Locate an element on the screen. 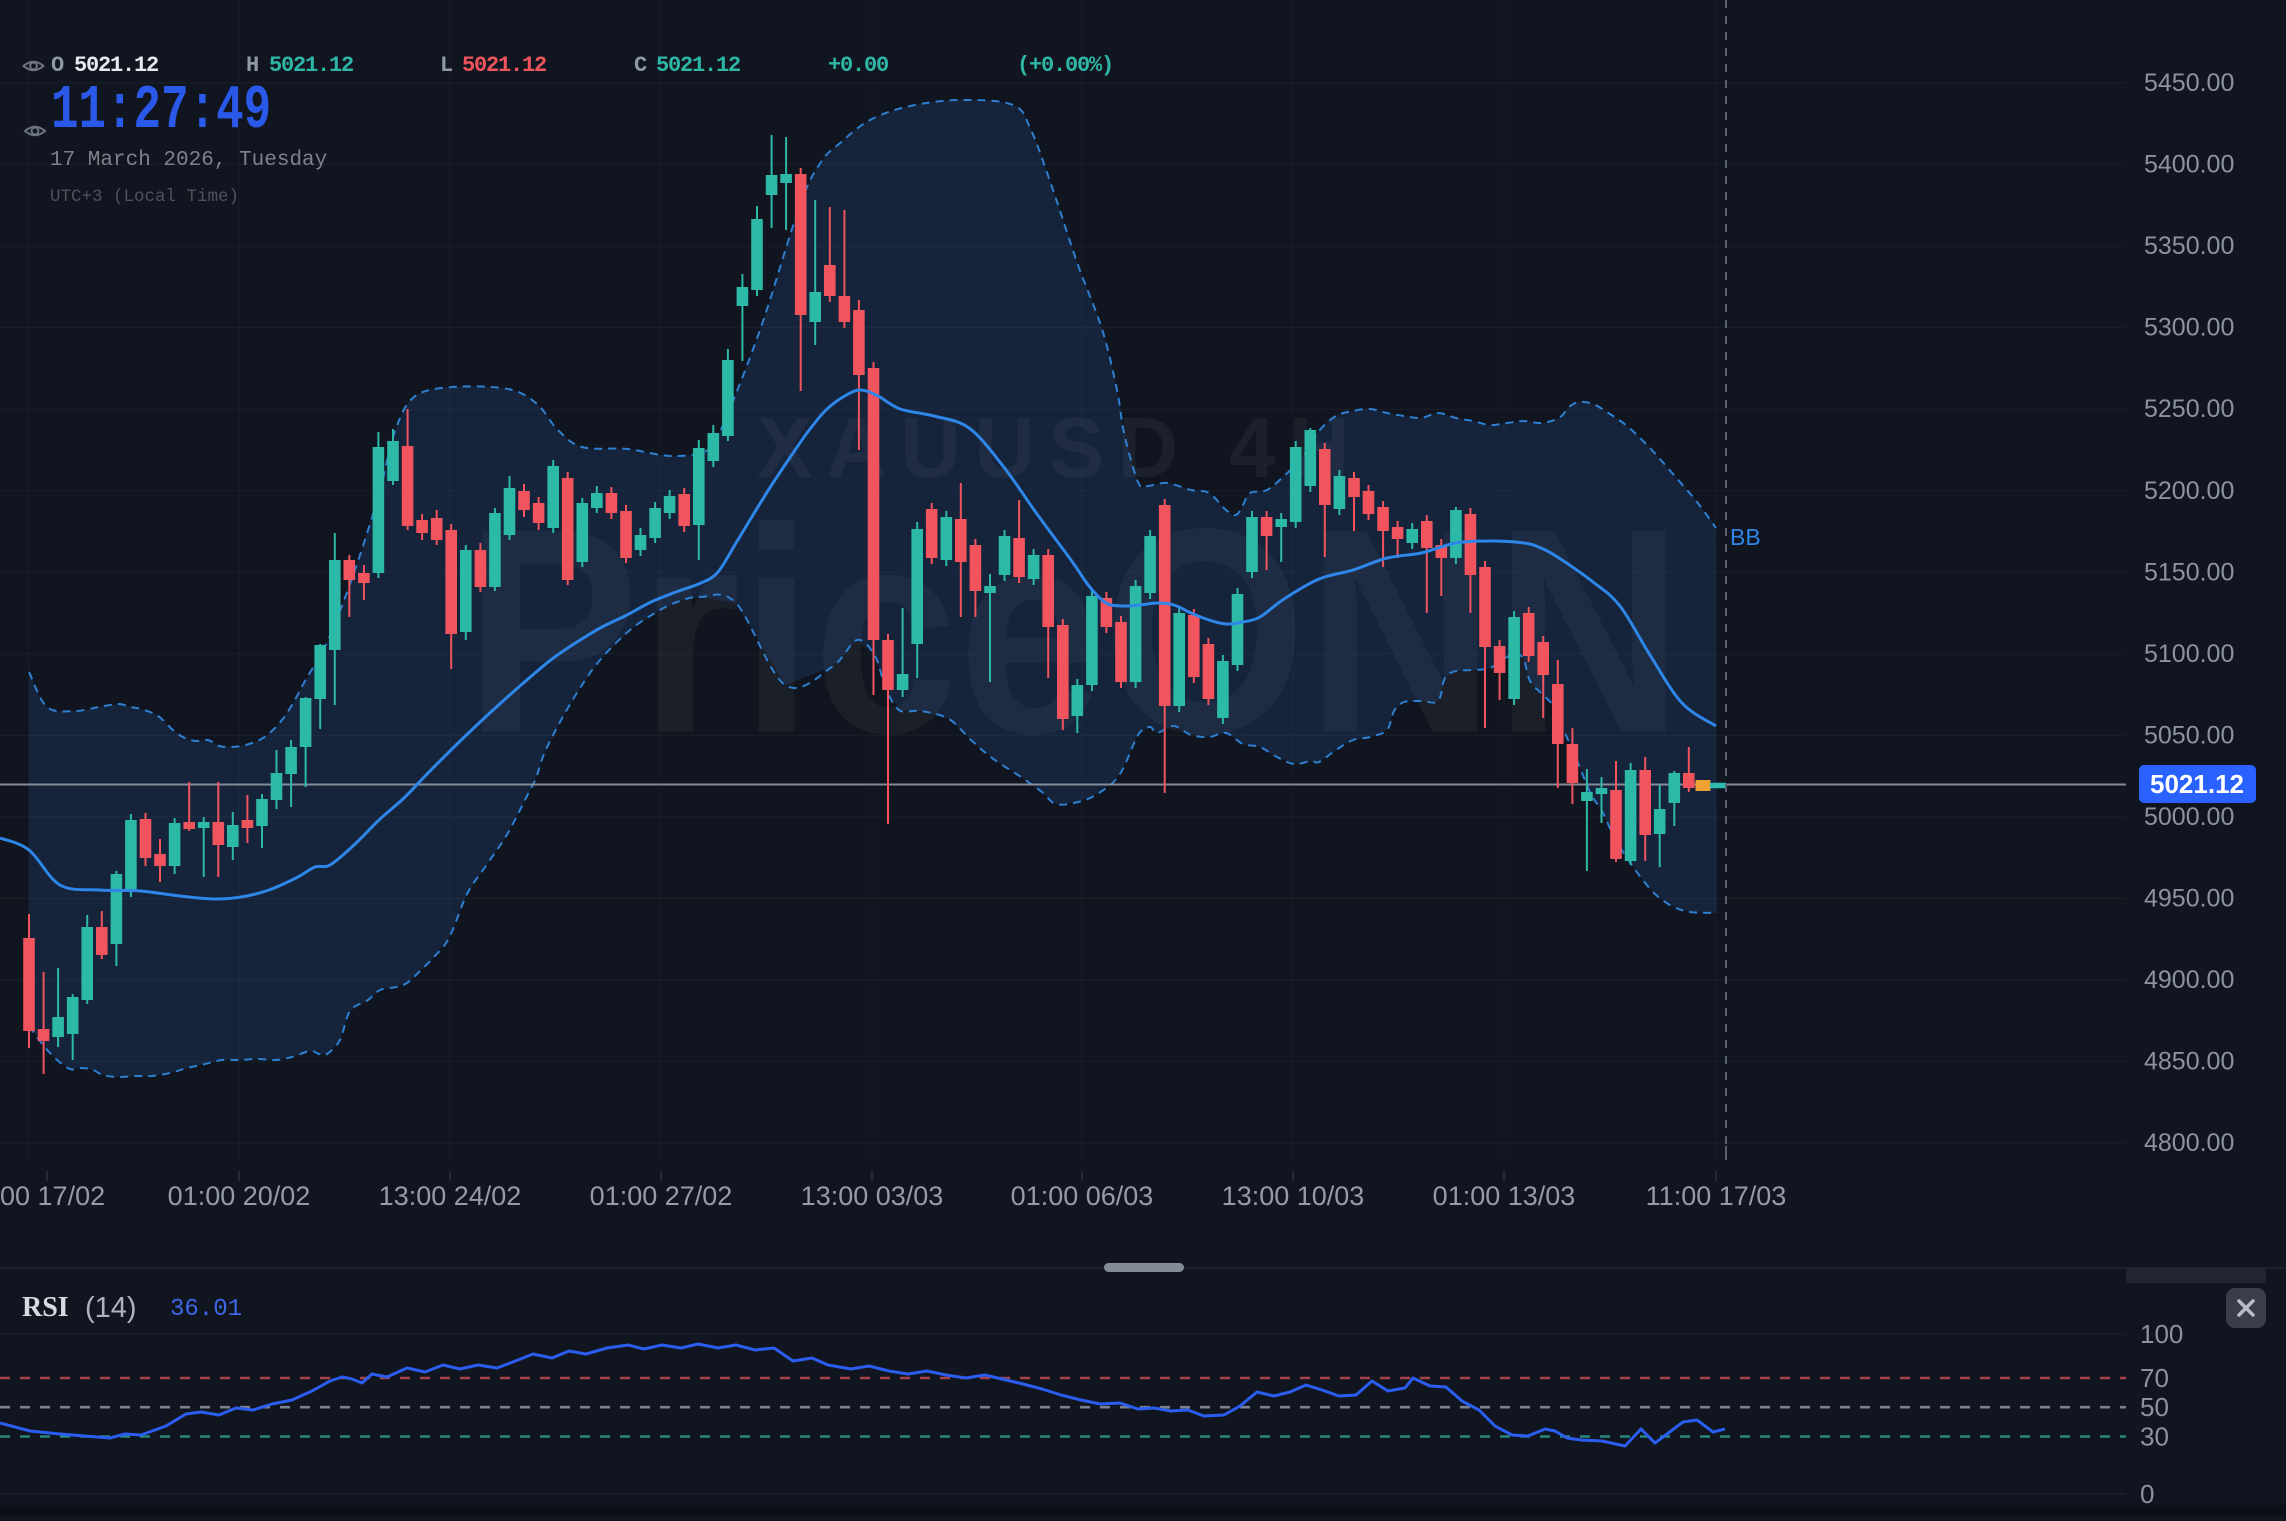 The image size is (2286, 1521). svg-text: H is located at coordinates (252, 65).